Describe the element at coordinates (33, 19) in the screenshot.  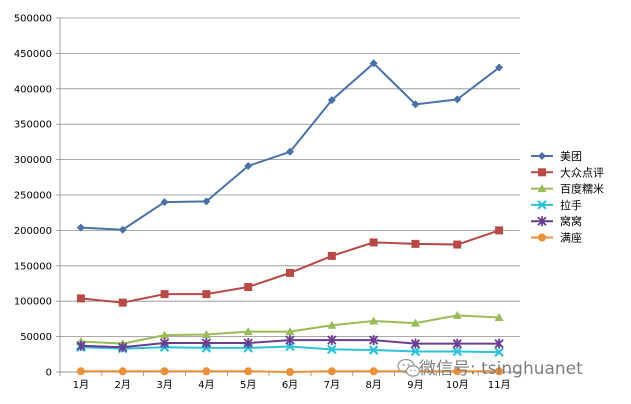
I see `y-tick-label: 500000` at that location.